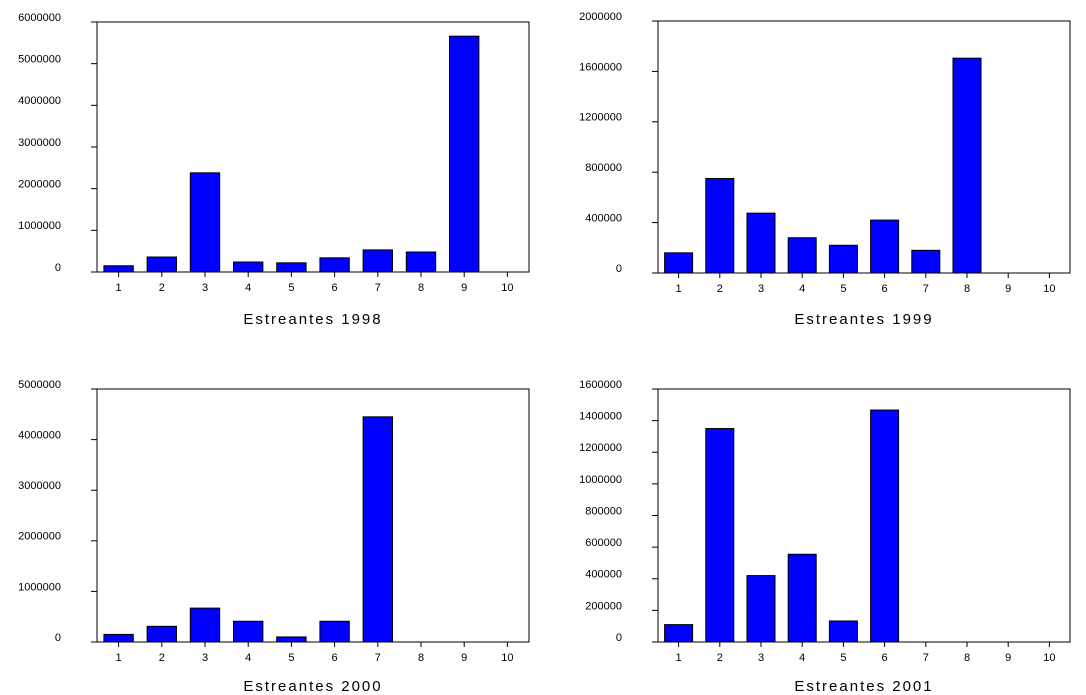  What do you see at coordinates (312, 319) in the screenshot?
I see `chart-title: Estreantes 1998` at bounding box center [312, 319].